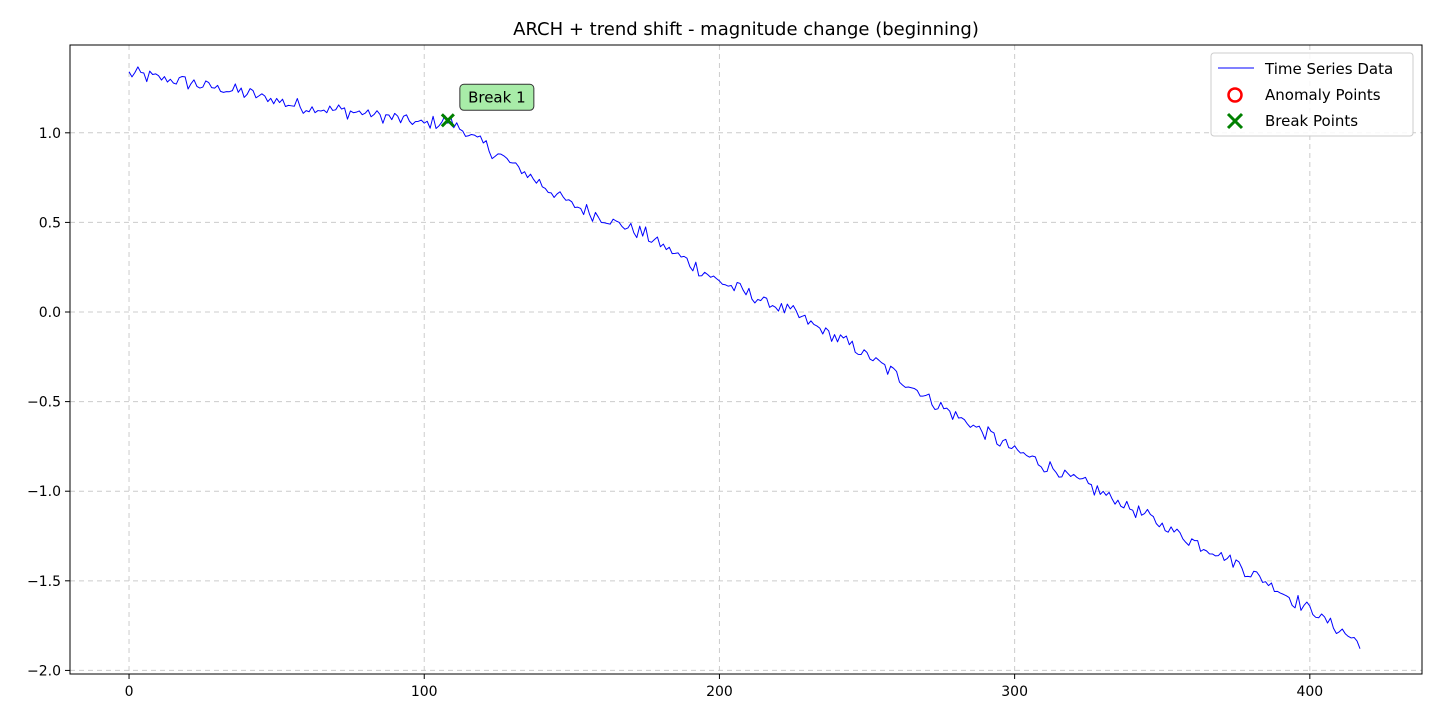 This screenshot has width=1440, height=720. Describe the element at coordinates (1309, 692) in the screenshot. I see `x-tick-label: 400` at that location.